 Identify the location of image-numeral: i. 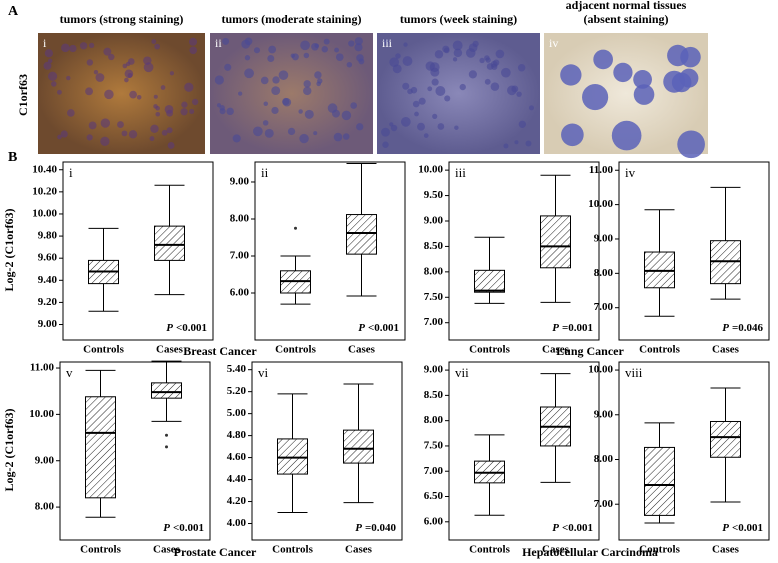
(45, 43).